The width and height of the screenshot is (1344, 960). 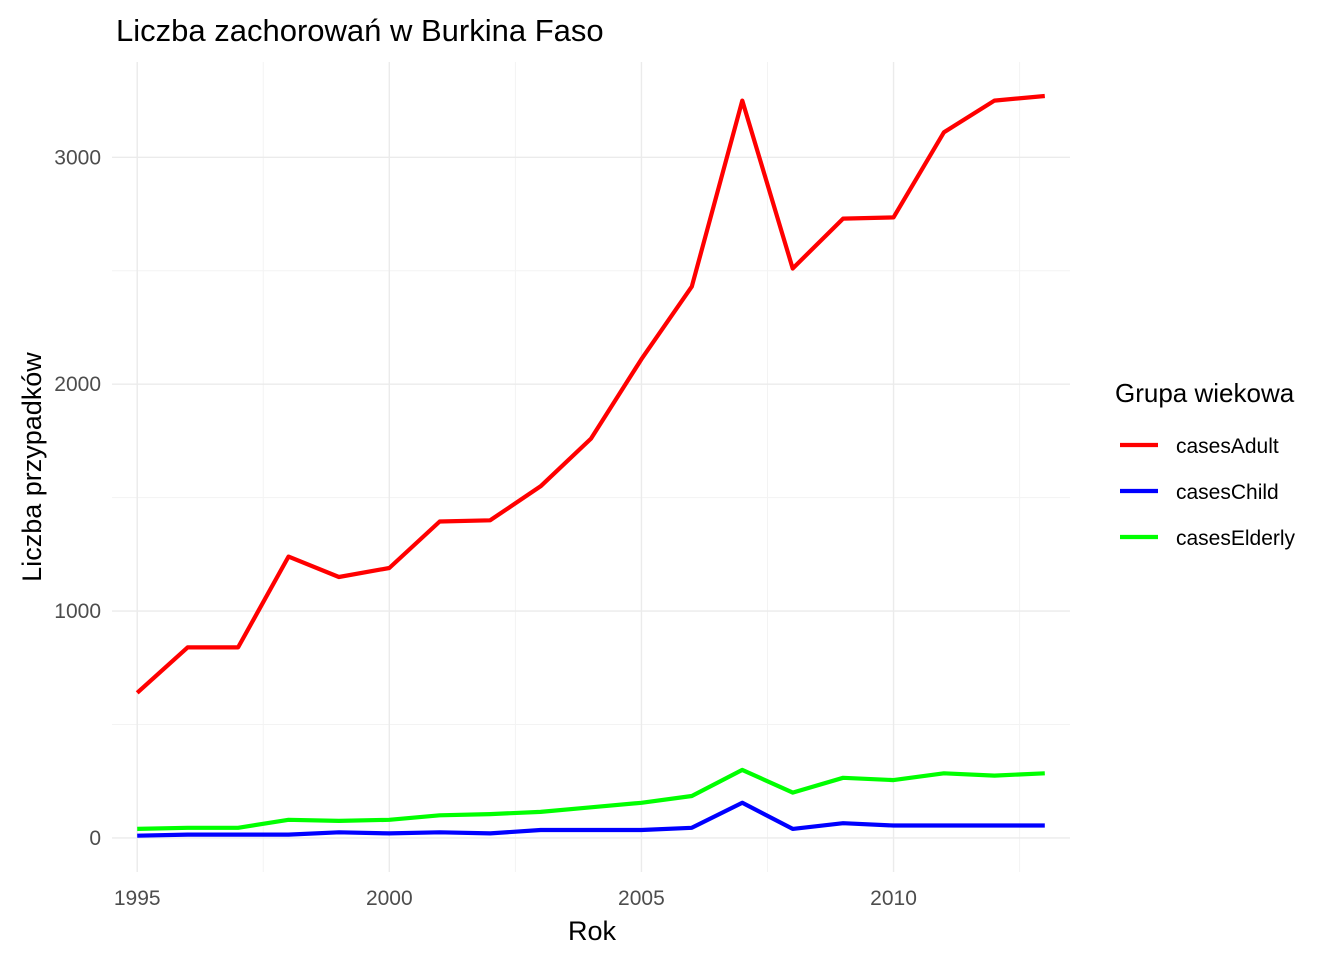 I want to click on series-line-casesElderly, so click(x=591, y=799).